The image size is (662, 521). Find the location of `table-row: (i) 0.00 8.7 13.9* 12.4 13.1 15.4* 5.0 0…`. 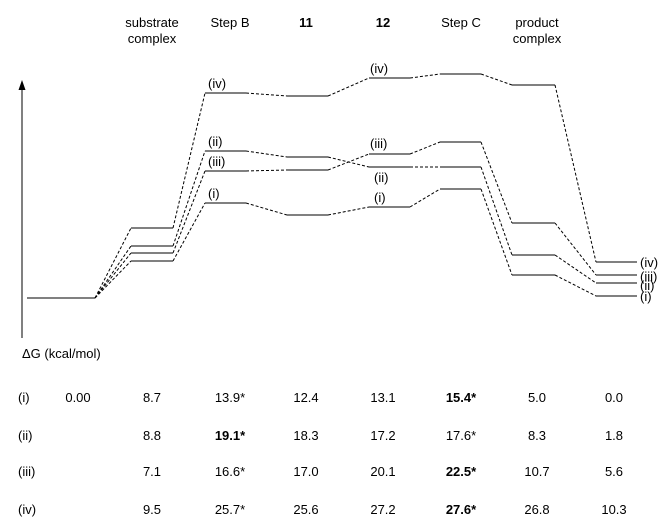

table-row: (i) 0.00 8.7 13.9* 12.4 13.1 15.4* 5.0 0… is located at coordinates (320, 397).